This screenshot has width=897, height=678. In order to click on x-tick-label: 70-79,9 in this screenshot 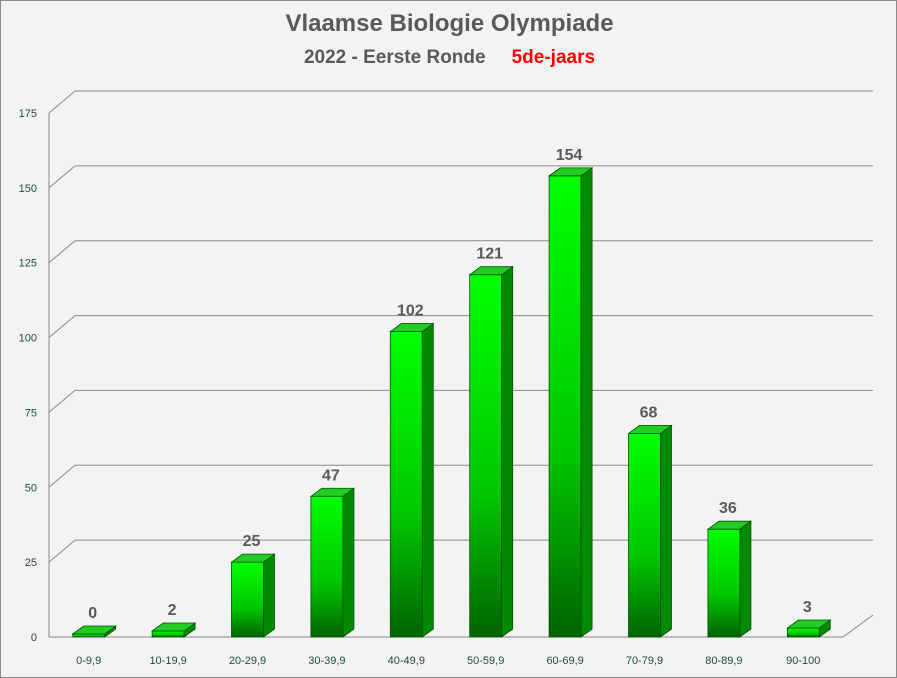, I will do `click(644, 661)`.